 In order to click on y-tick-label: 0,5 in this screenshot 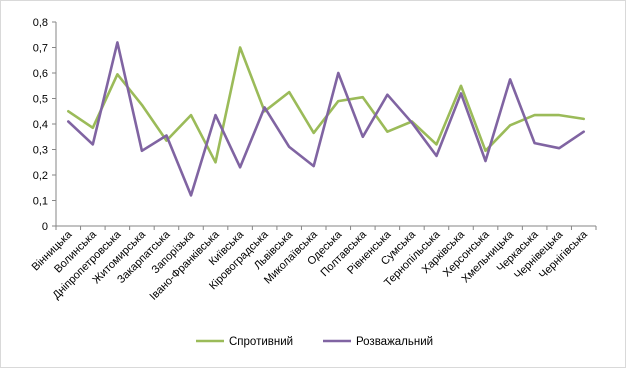, I will do `click(40, 100)`.